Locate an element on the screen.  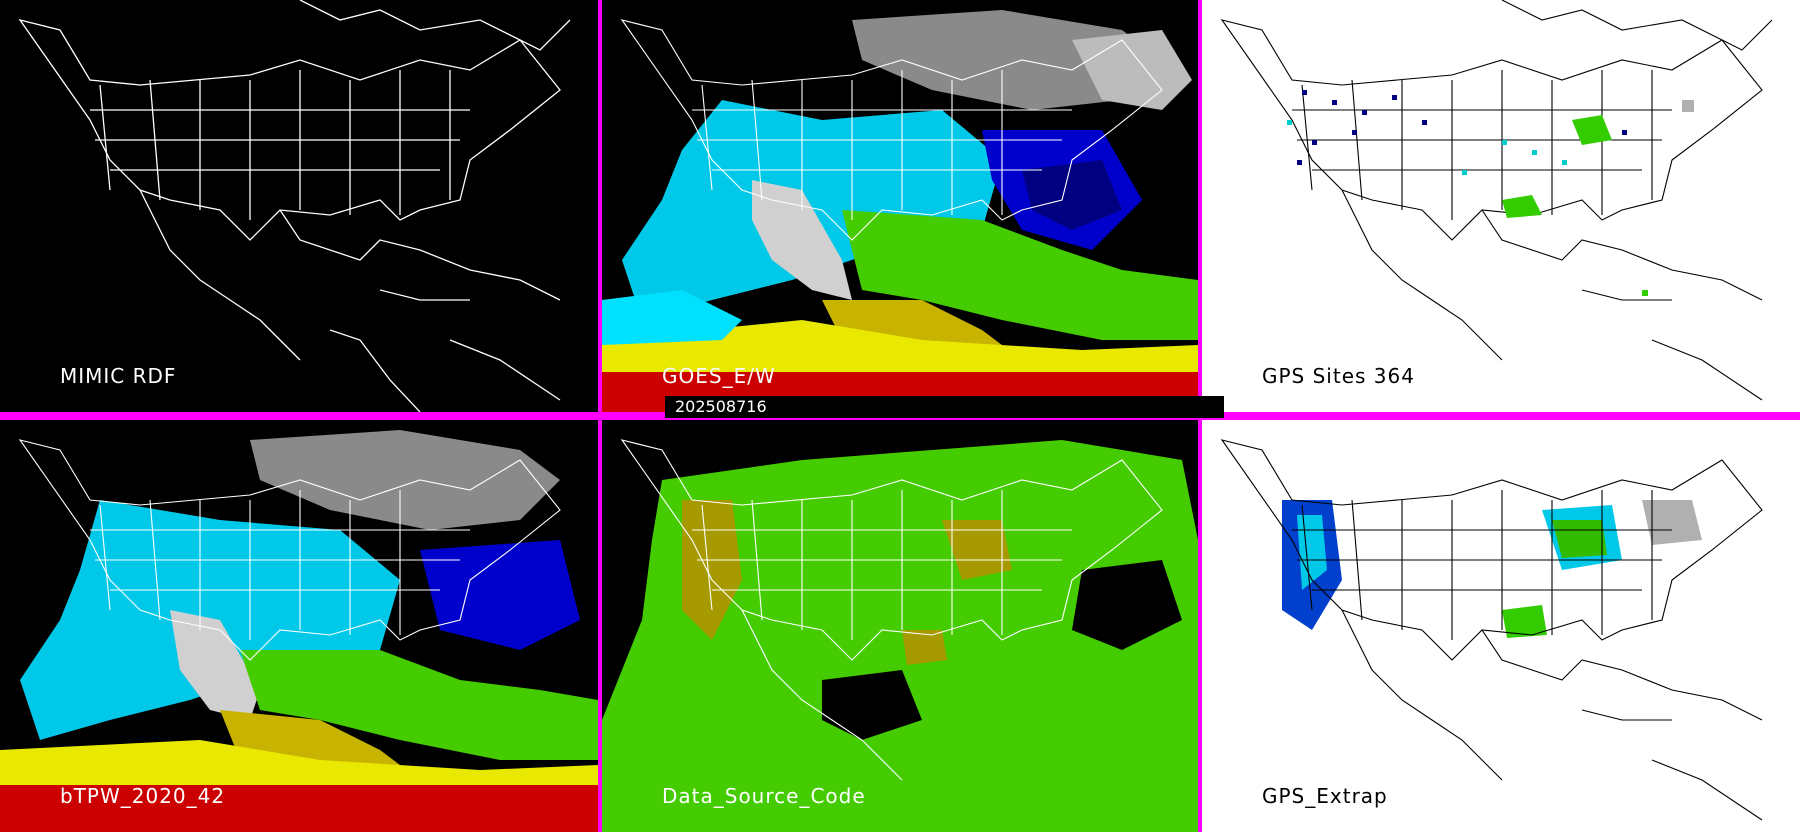
gps-sites-map is located at coordinates (1496, 200).